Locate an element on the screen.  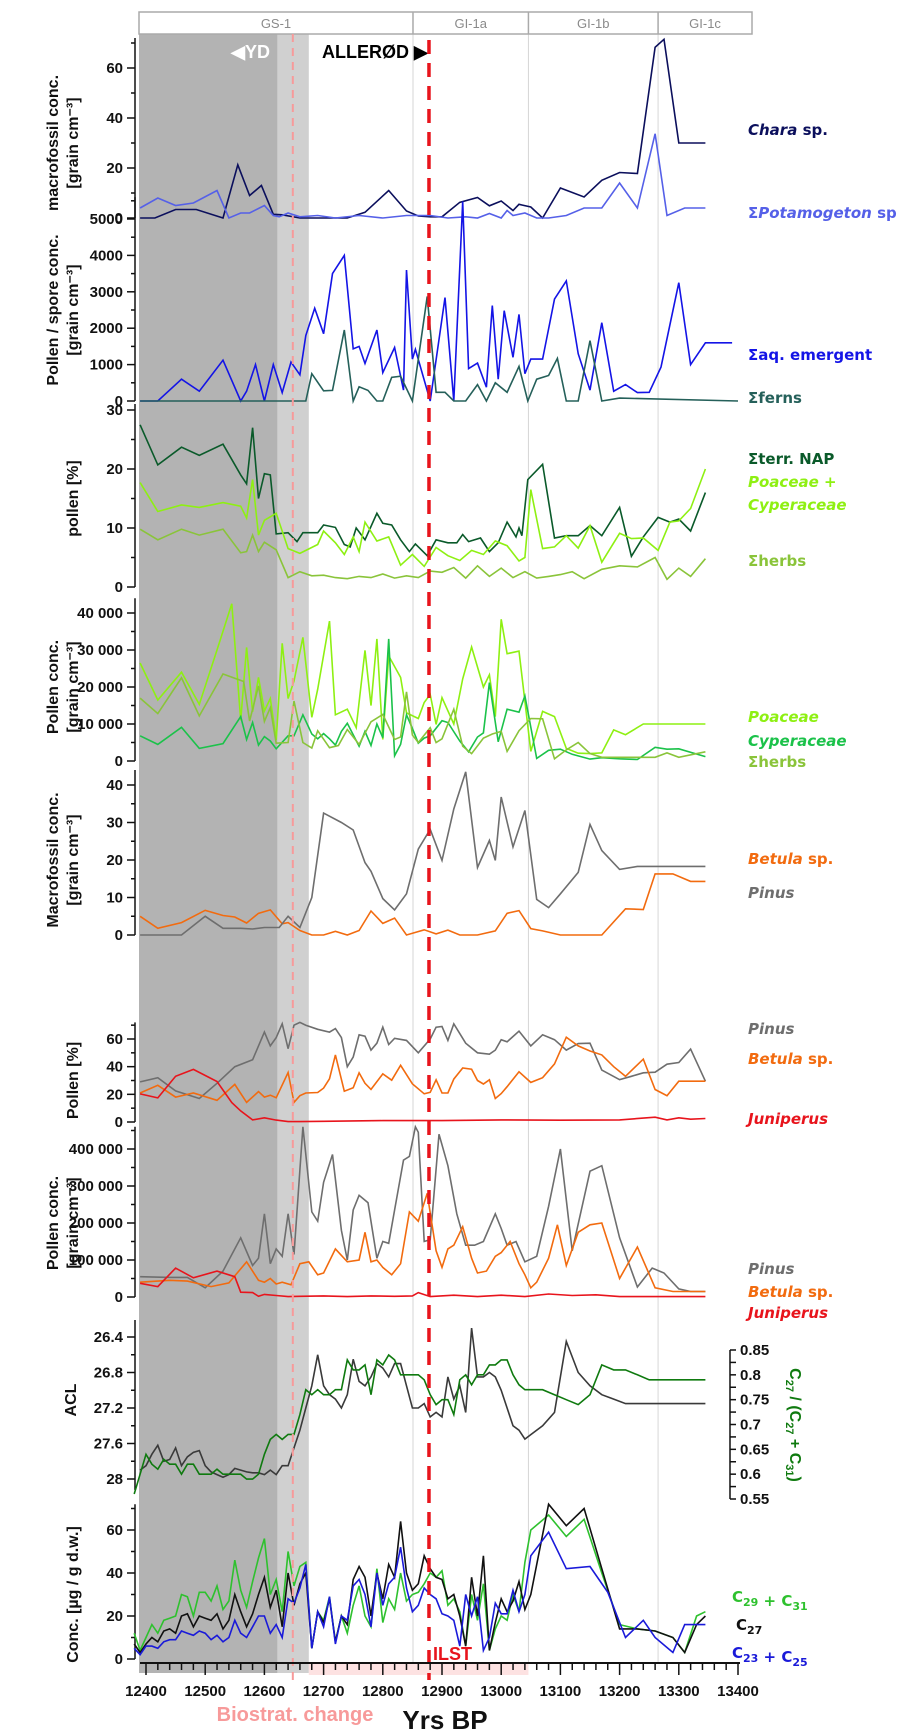
zone-header-box is located at coordinates (445, 23).